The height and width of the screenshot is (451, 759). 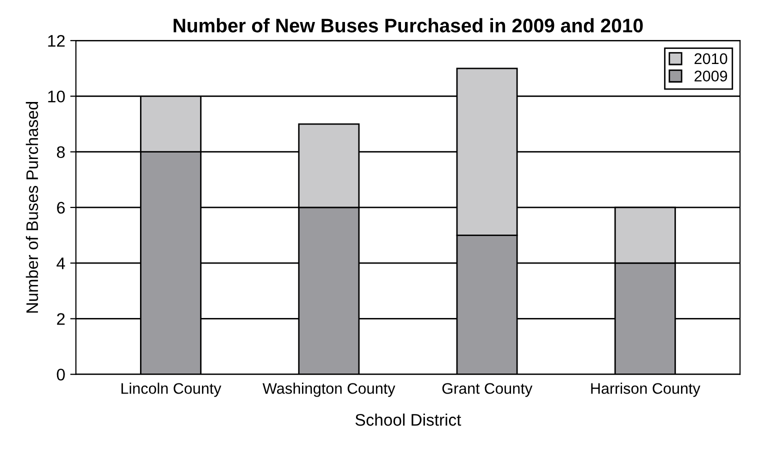 I want to click on x-tick-label: Lincoln County, so click(x=172, y=389).